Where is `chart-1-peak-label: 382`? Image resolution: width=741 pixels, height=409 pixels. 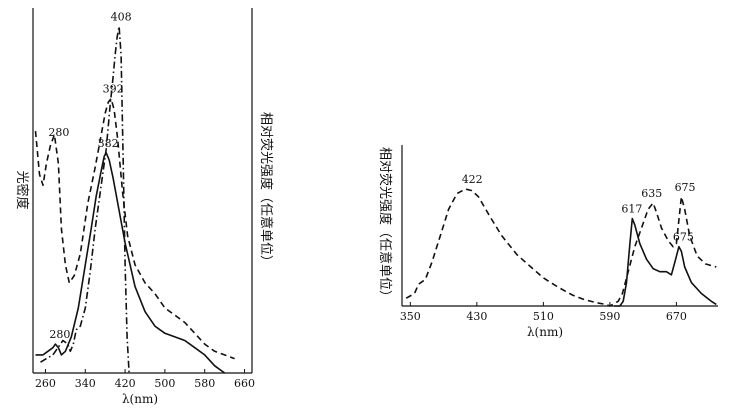 chart-1-peak-label: 382 is located at coordinates (108, 143).